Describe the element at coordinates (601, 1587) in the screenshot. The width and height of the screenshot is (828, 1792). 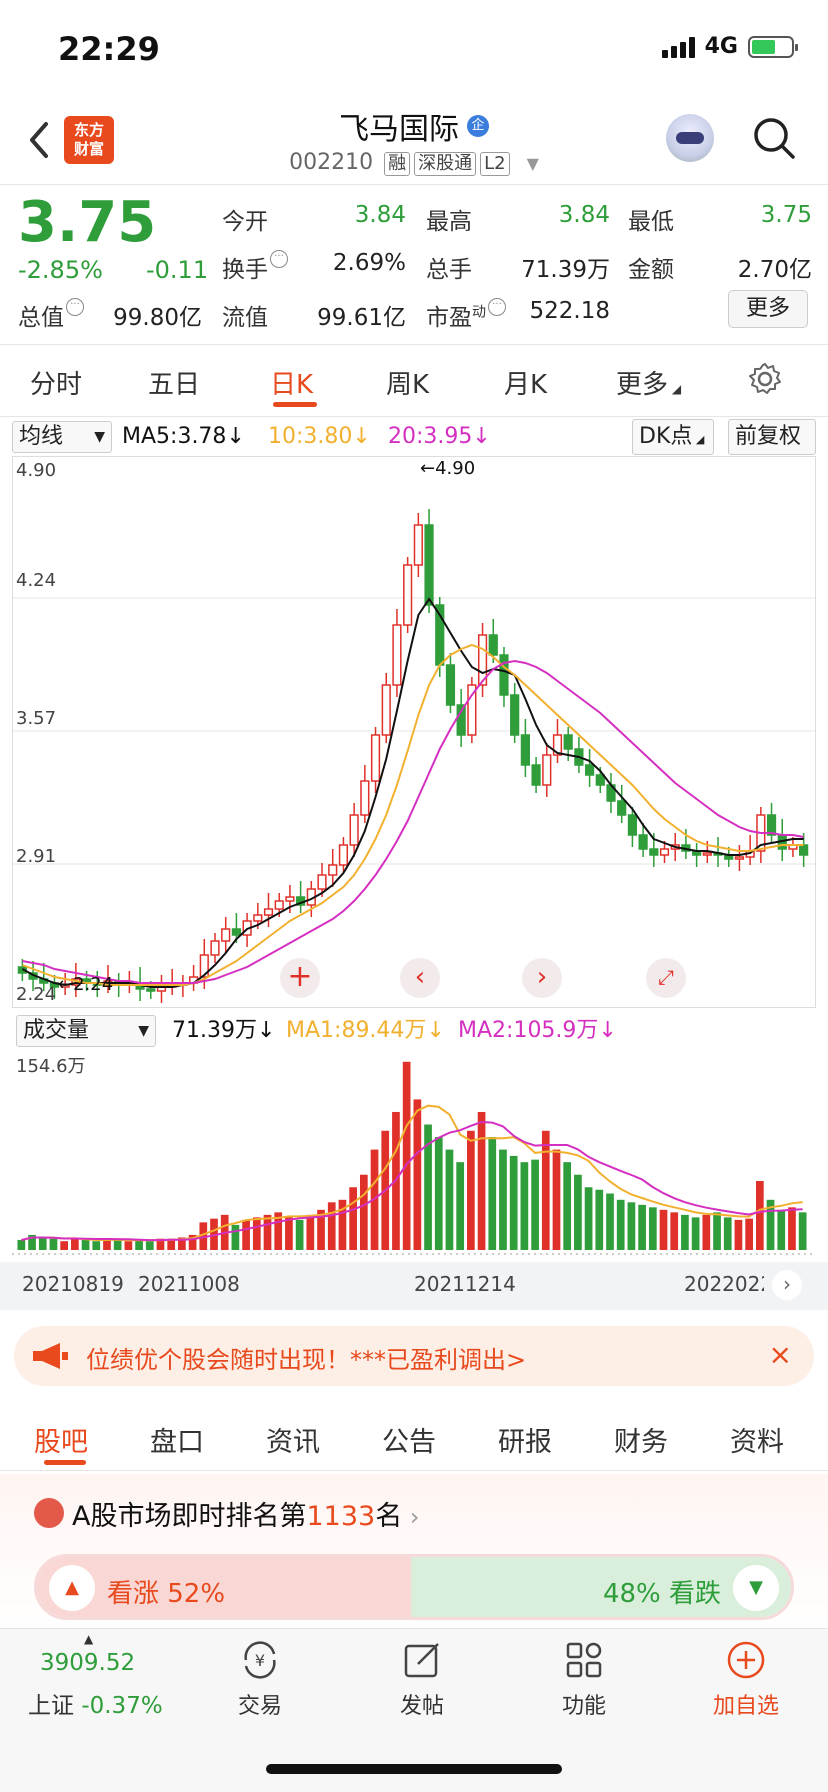
I see `vote-down-area` at that location.